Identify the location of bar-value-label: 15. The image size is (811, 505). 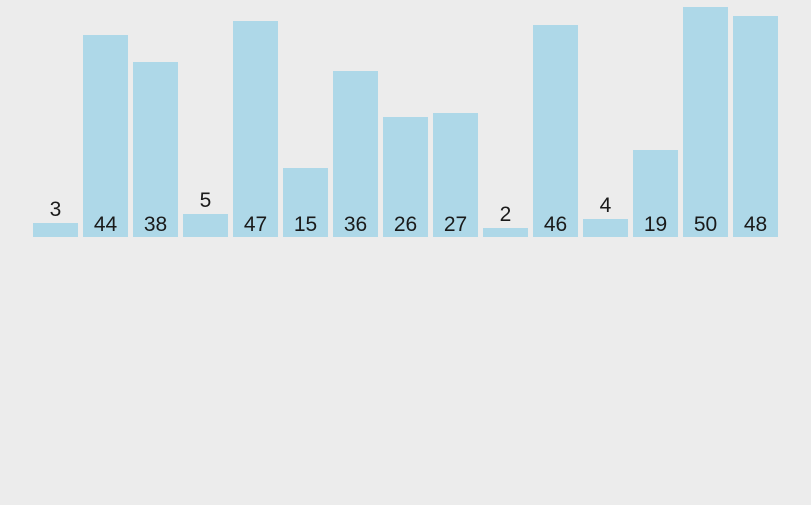
(305, 224).